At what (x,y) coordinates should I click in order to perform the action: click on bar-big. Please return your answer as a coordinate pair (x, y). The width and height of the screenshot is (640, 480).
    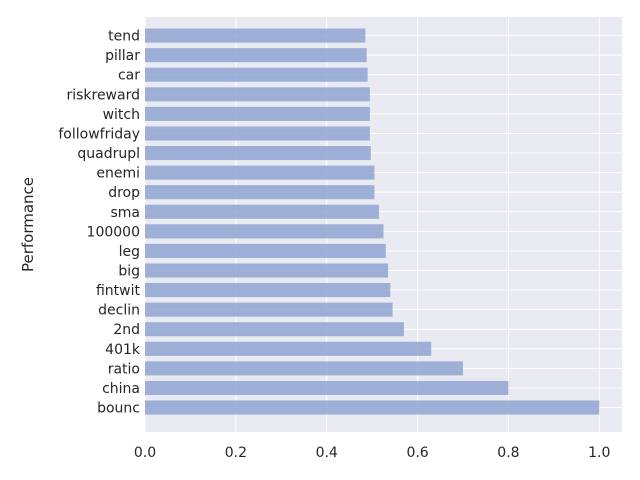
    Looking at the image, I should click on (267, 270).